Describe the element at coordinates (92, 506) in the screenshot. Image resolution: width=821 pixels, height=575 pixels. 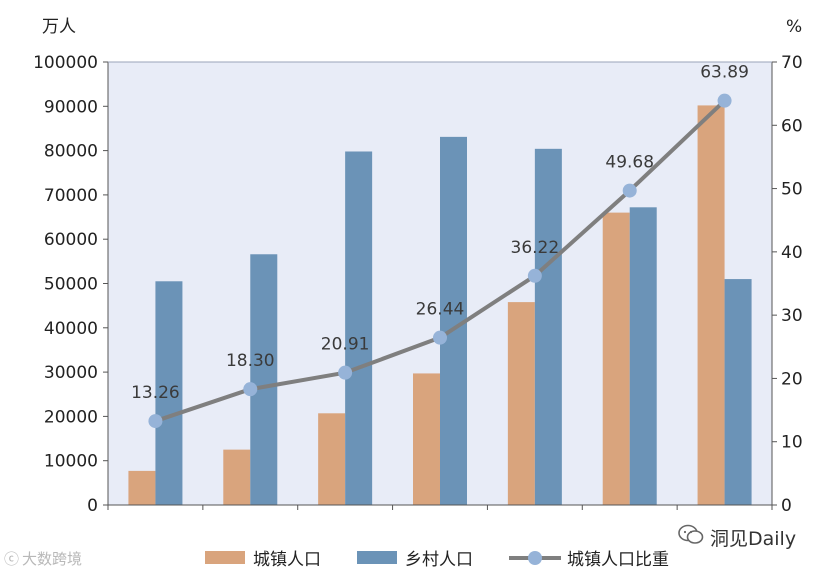
I see `y-left-tick-label-0: 0` at that location.